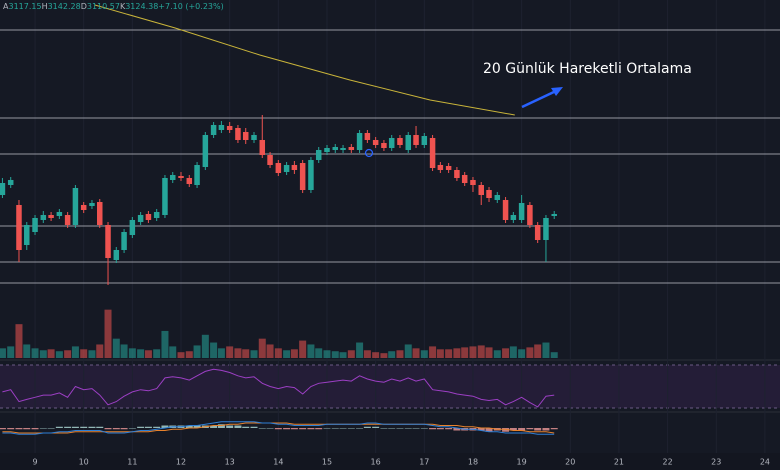 The image size is (780, 470). Describe the element at coordinates (278, 462) in the screenshot. I see `x-tick-label: 14` at that location.